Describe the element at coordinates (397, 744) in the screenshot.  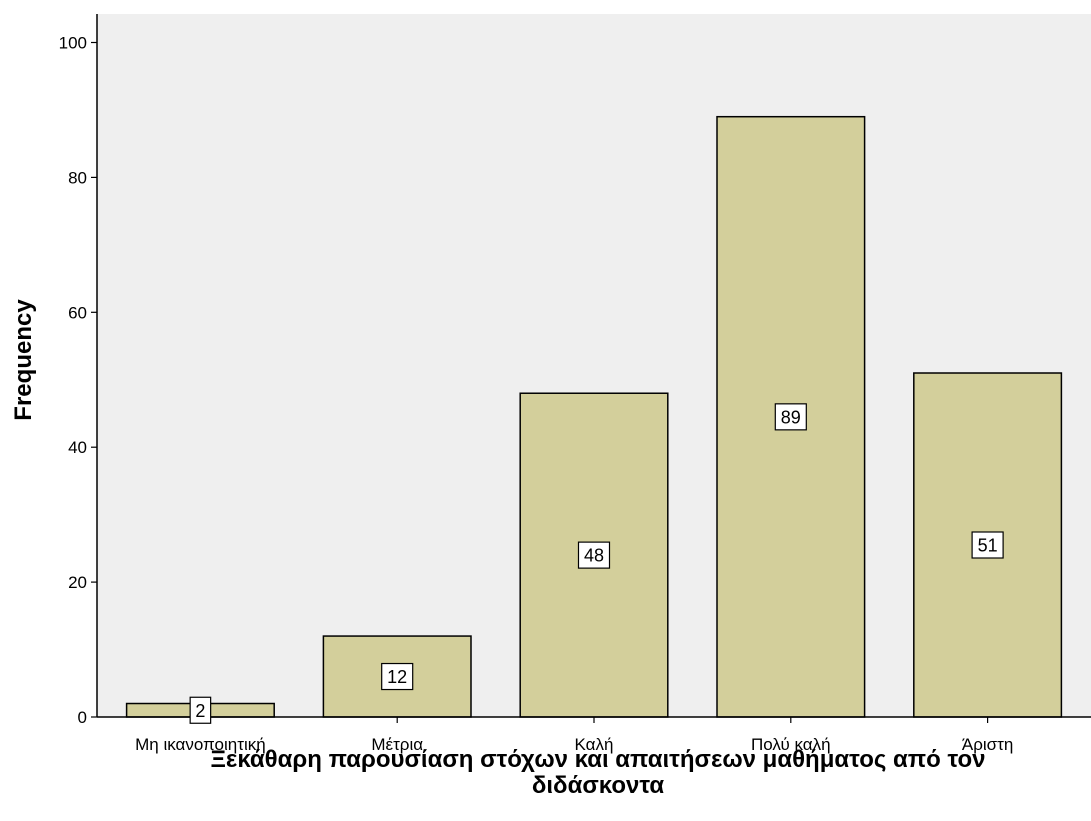
I see `x-tick-label: Μέτρια` at that location.